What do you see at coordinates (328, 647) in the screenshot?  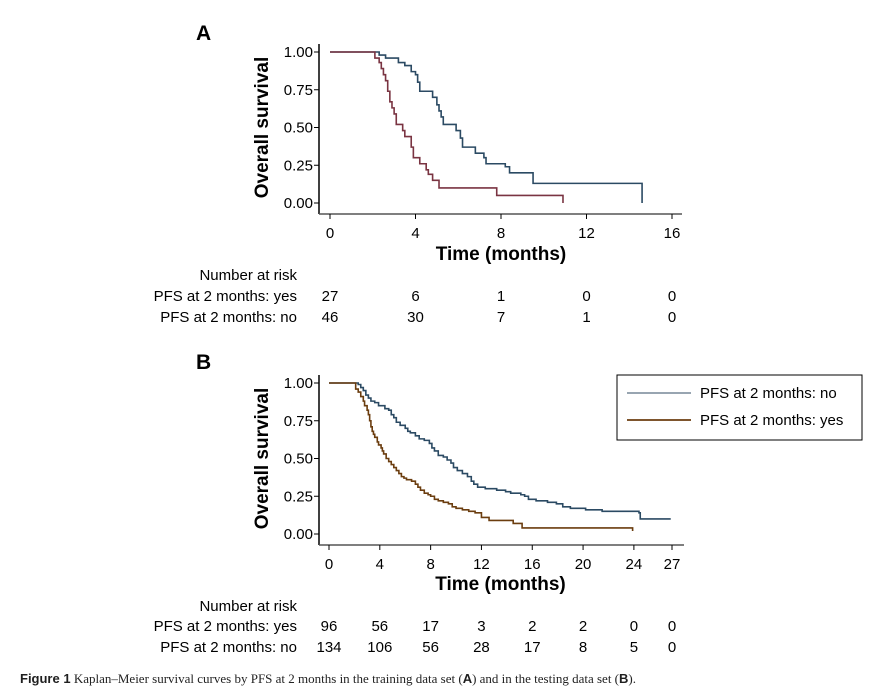 I see `risk-count: 134` at bounding box center [328, 647].